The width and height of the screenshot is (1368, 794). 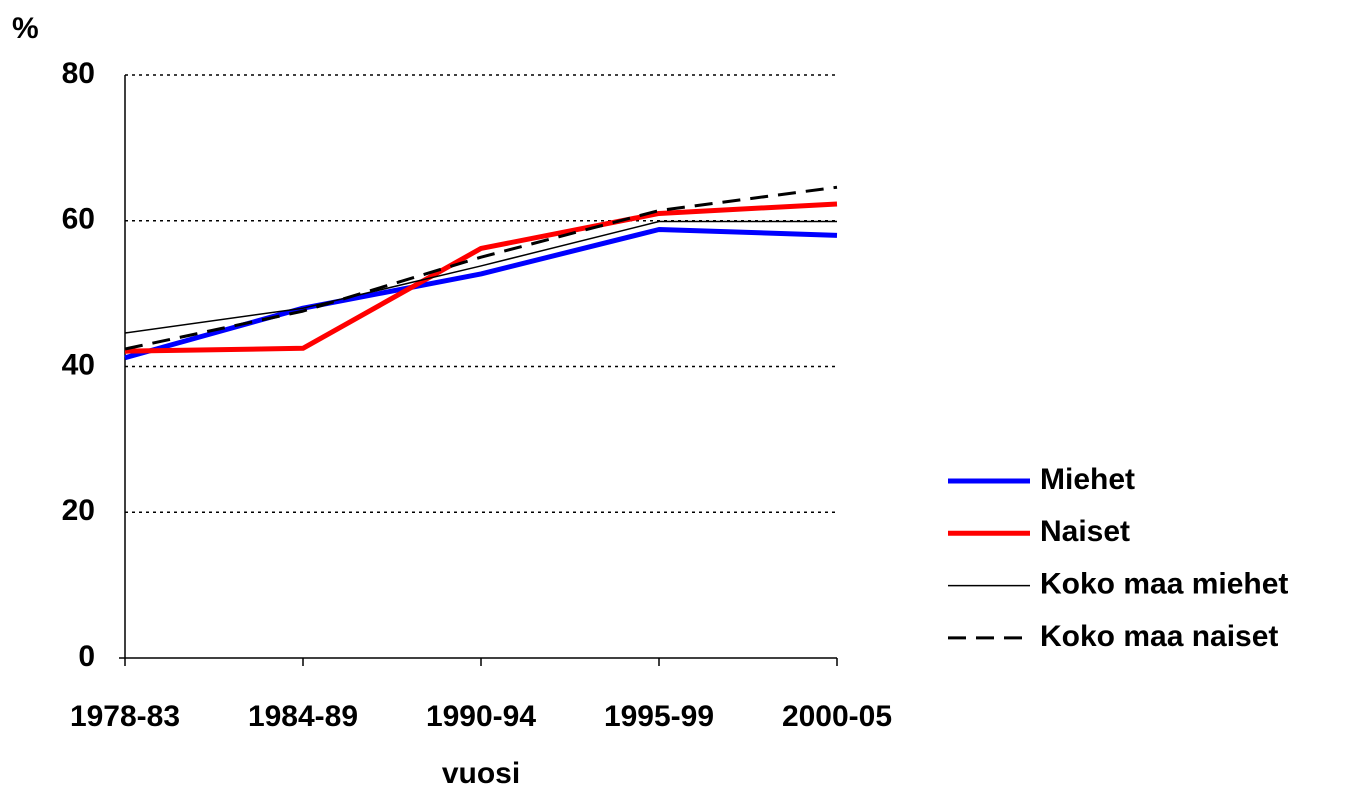 I want to click on y-tick-label: 60, so click(x=78, y=219).